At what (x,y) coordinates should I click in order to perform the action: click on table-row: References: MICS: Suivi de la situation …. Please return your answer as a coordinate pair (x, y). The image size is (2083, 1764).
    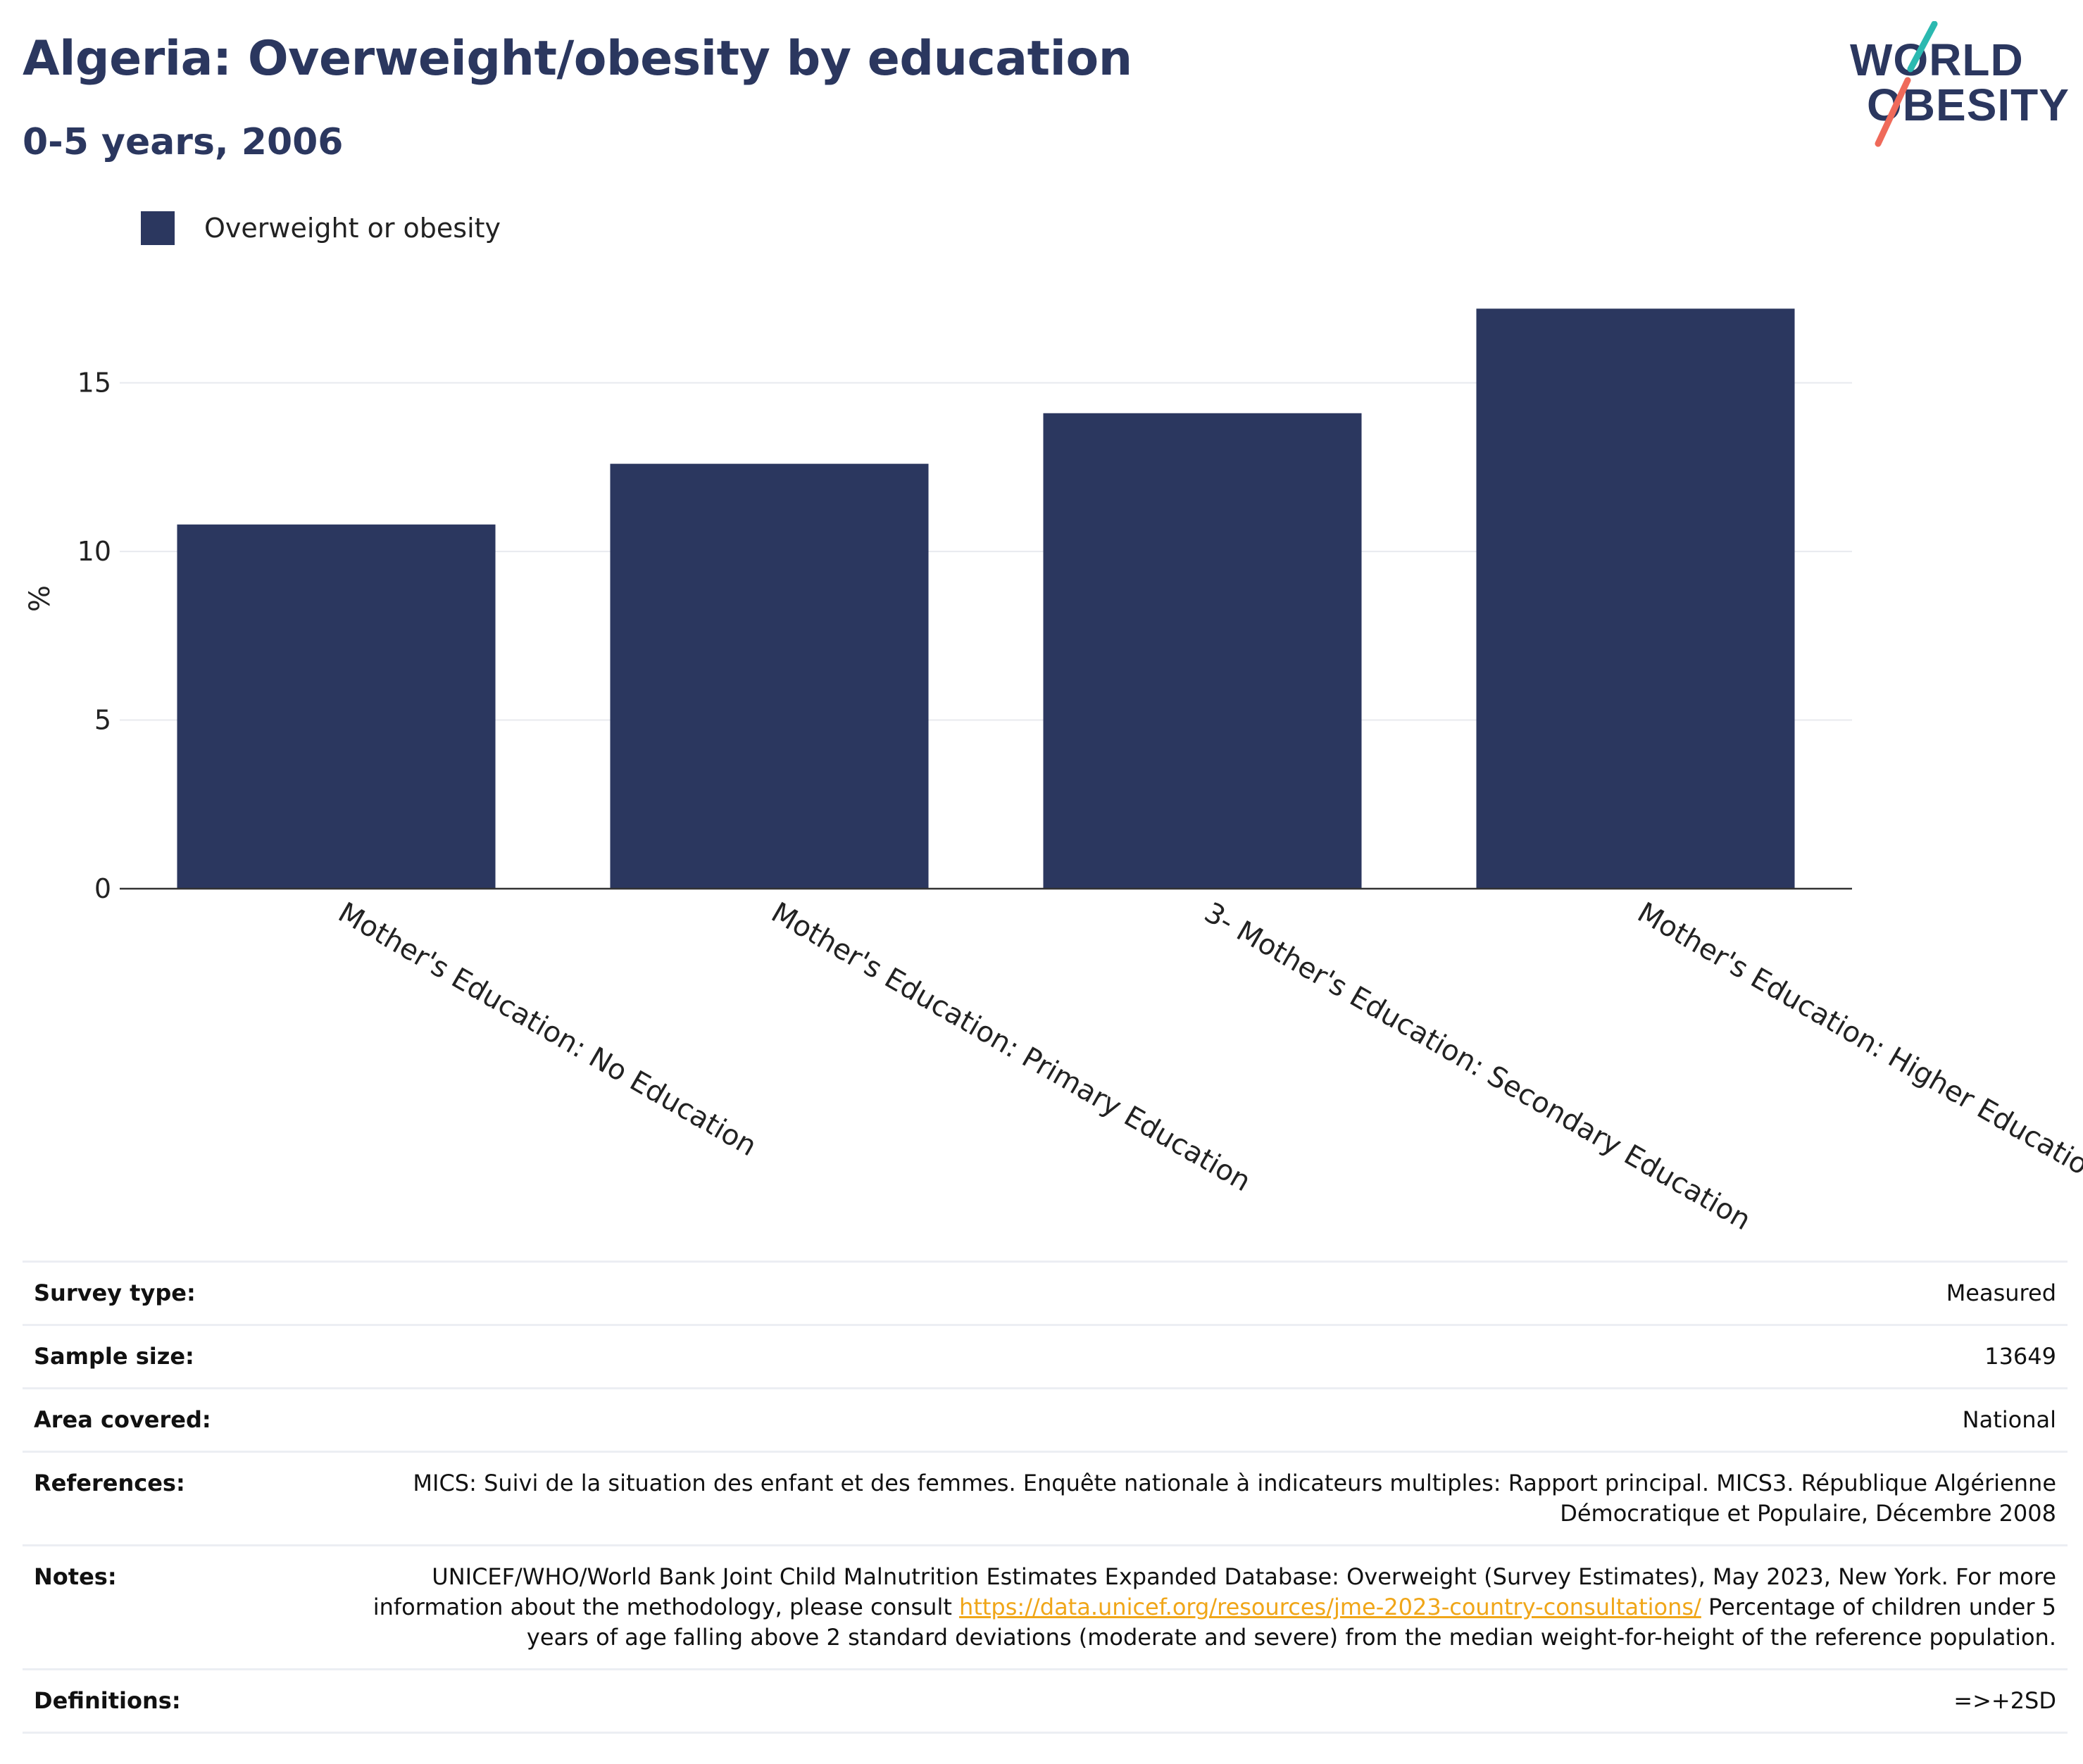
    Looking at the image, I should click on (1046, 1498).